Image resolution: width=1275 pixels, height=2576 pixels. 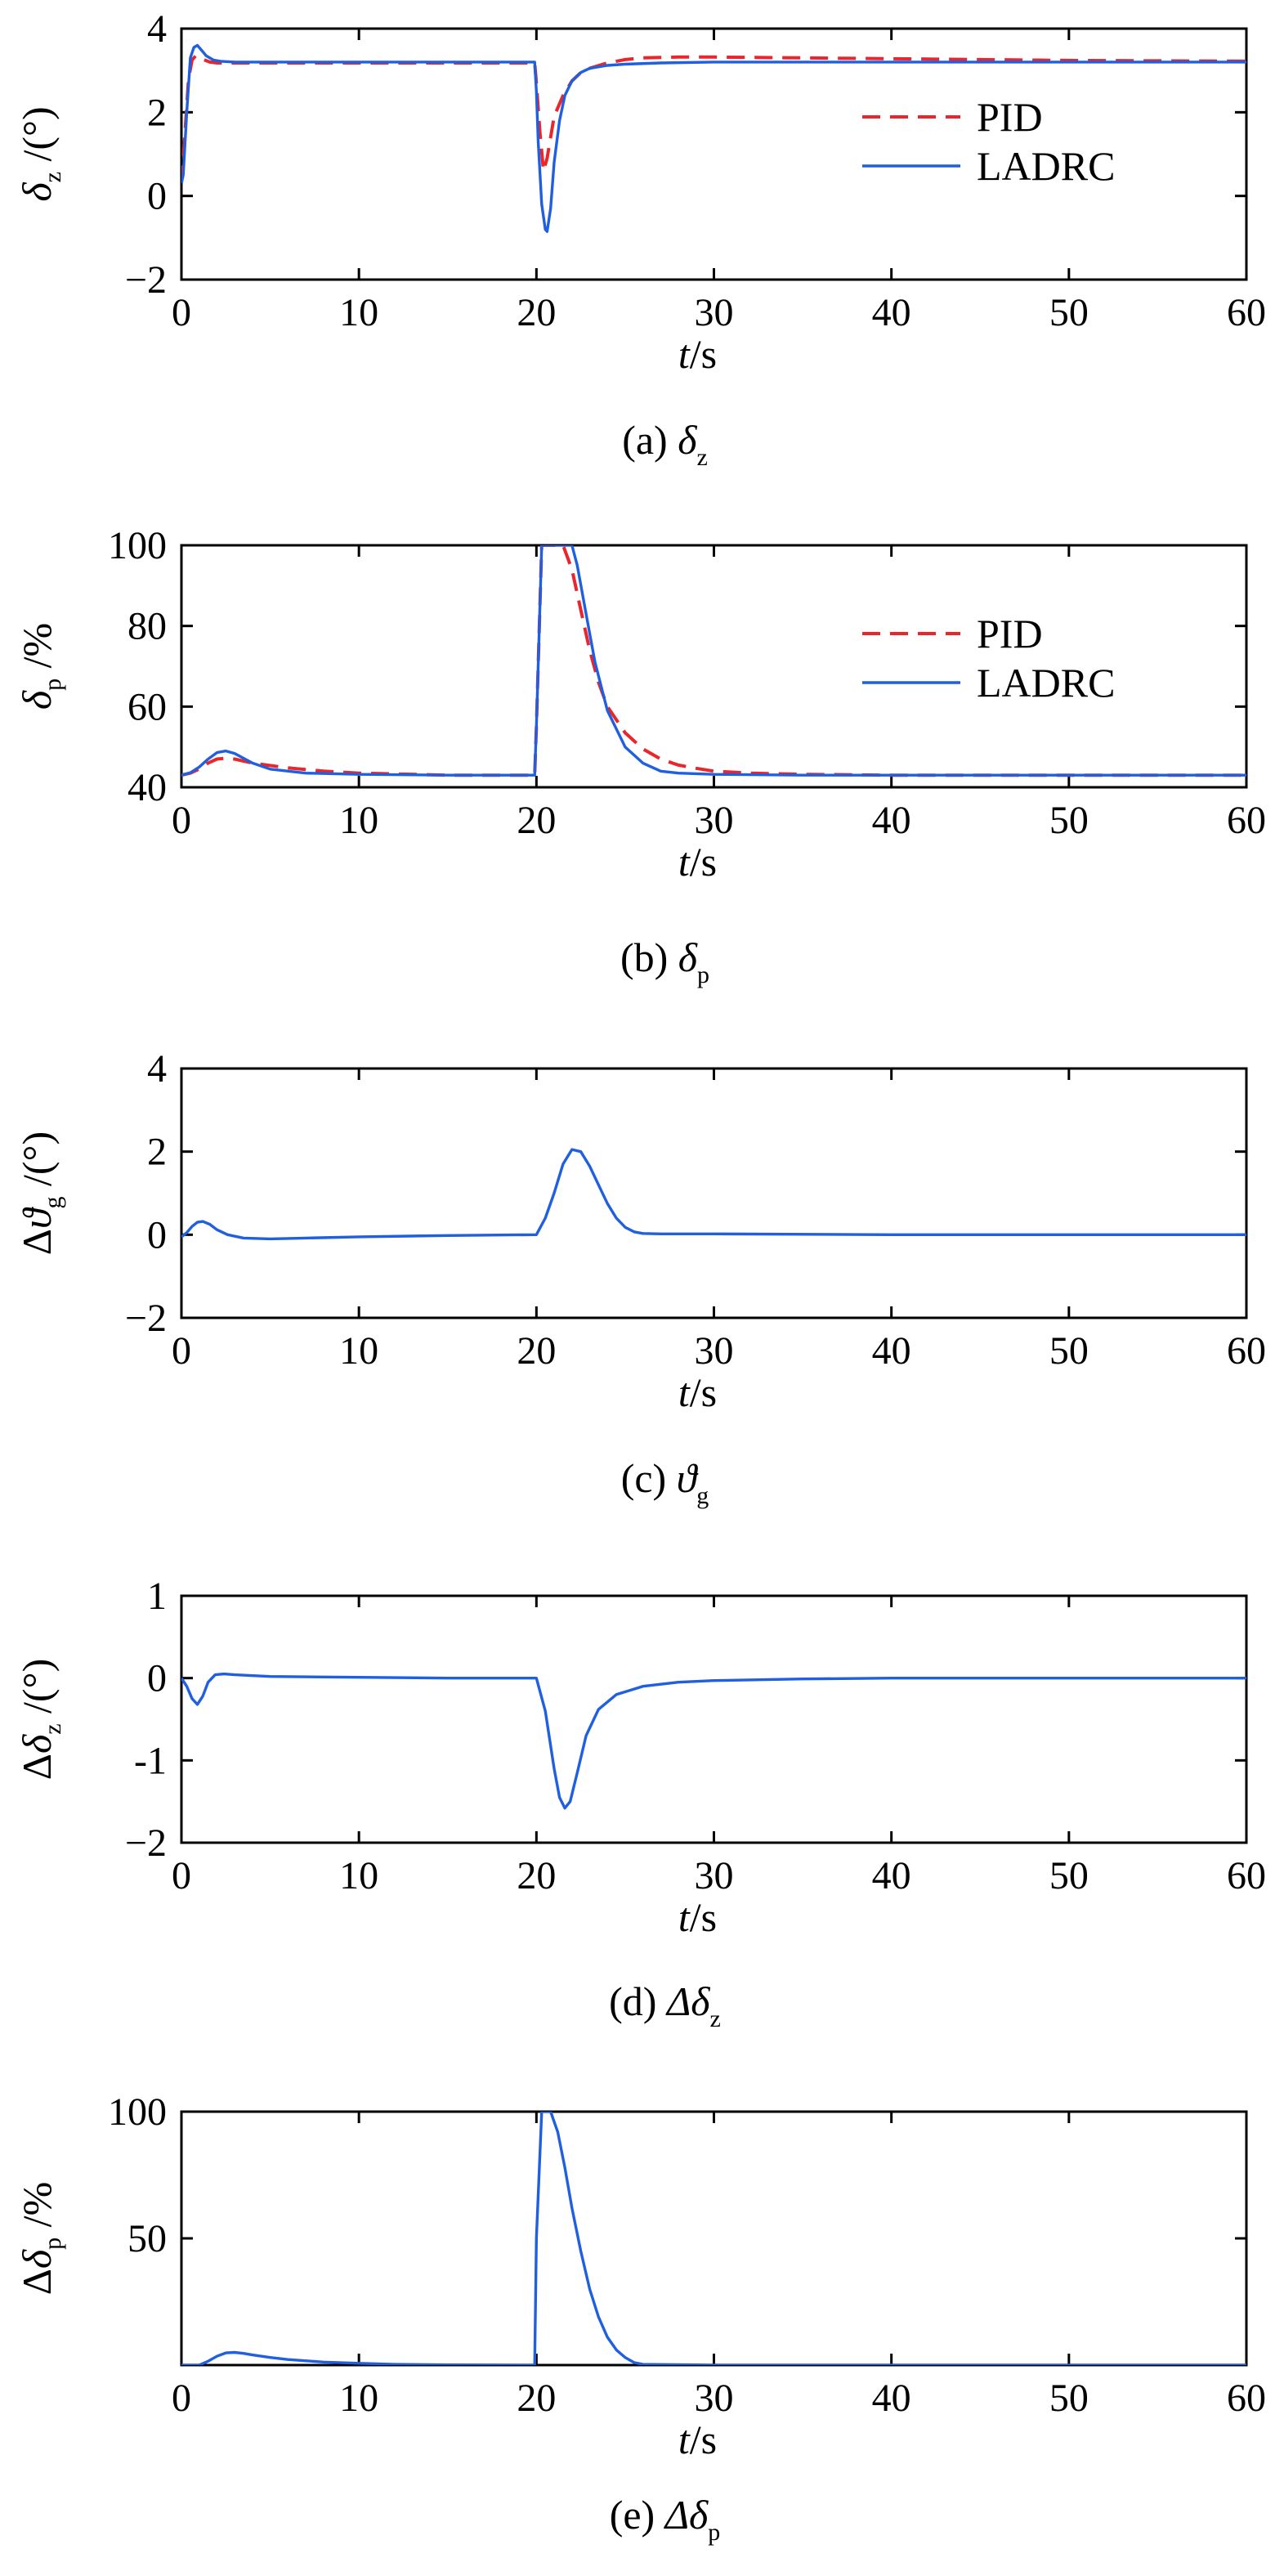 I want to click on panel-caption: (b) δp, so click(x=664, y=961).